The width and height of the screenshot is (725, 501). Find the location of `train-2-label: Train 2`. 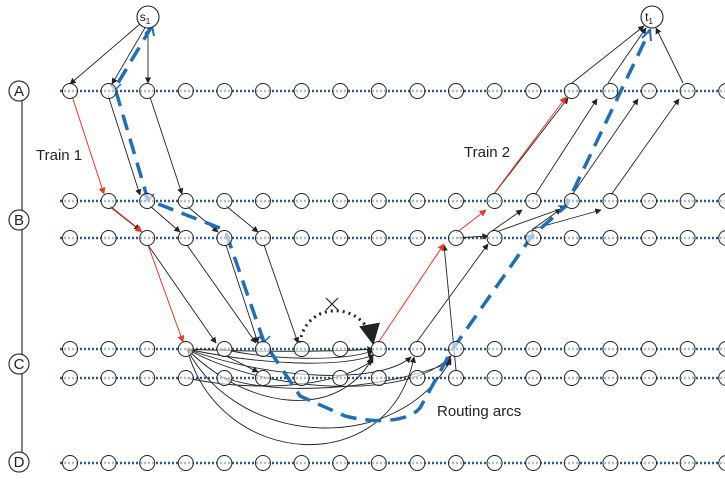

train-2-label: Train 2 is located at coordinates (487, 152).